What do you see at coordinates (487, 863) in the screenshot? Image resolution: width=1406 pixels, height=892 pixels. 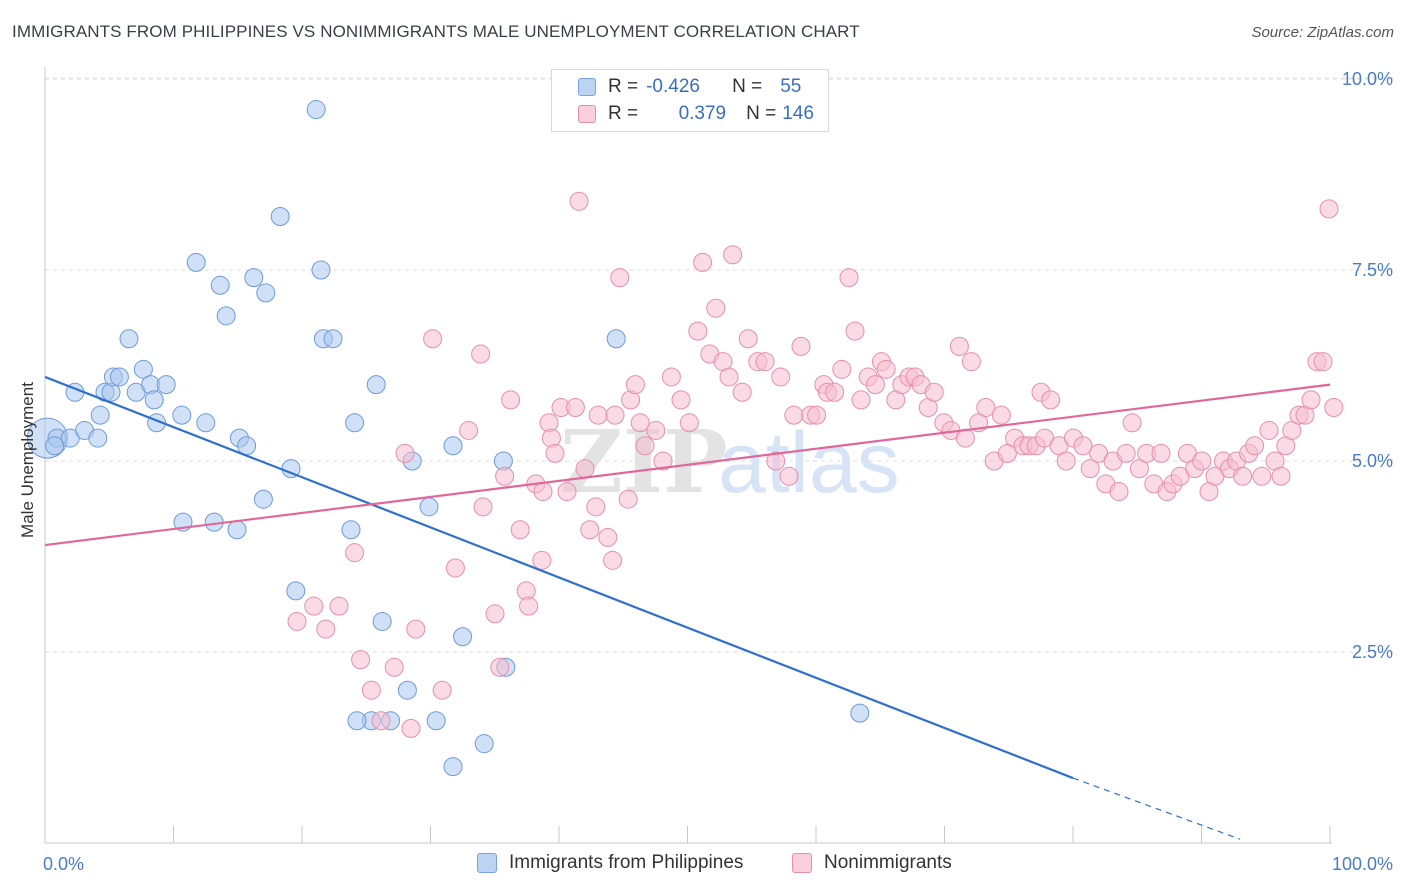 I see `bottom-legend-swatch-philippines` at bounding box center [487, 863].